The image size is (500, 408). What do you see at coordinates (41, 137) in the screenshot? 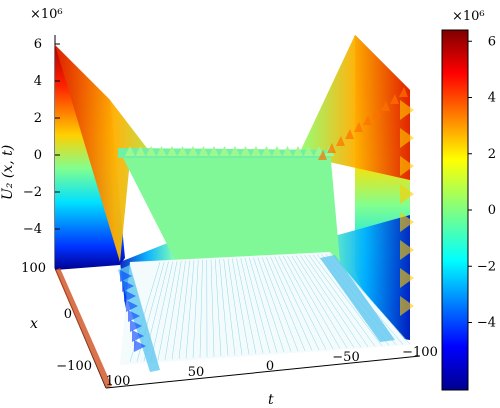
I see `z-ticks: 6 4 2 0 −2 −4` at bounding box center [41, 137].